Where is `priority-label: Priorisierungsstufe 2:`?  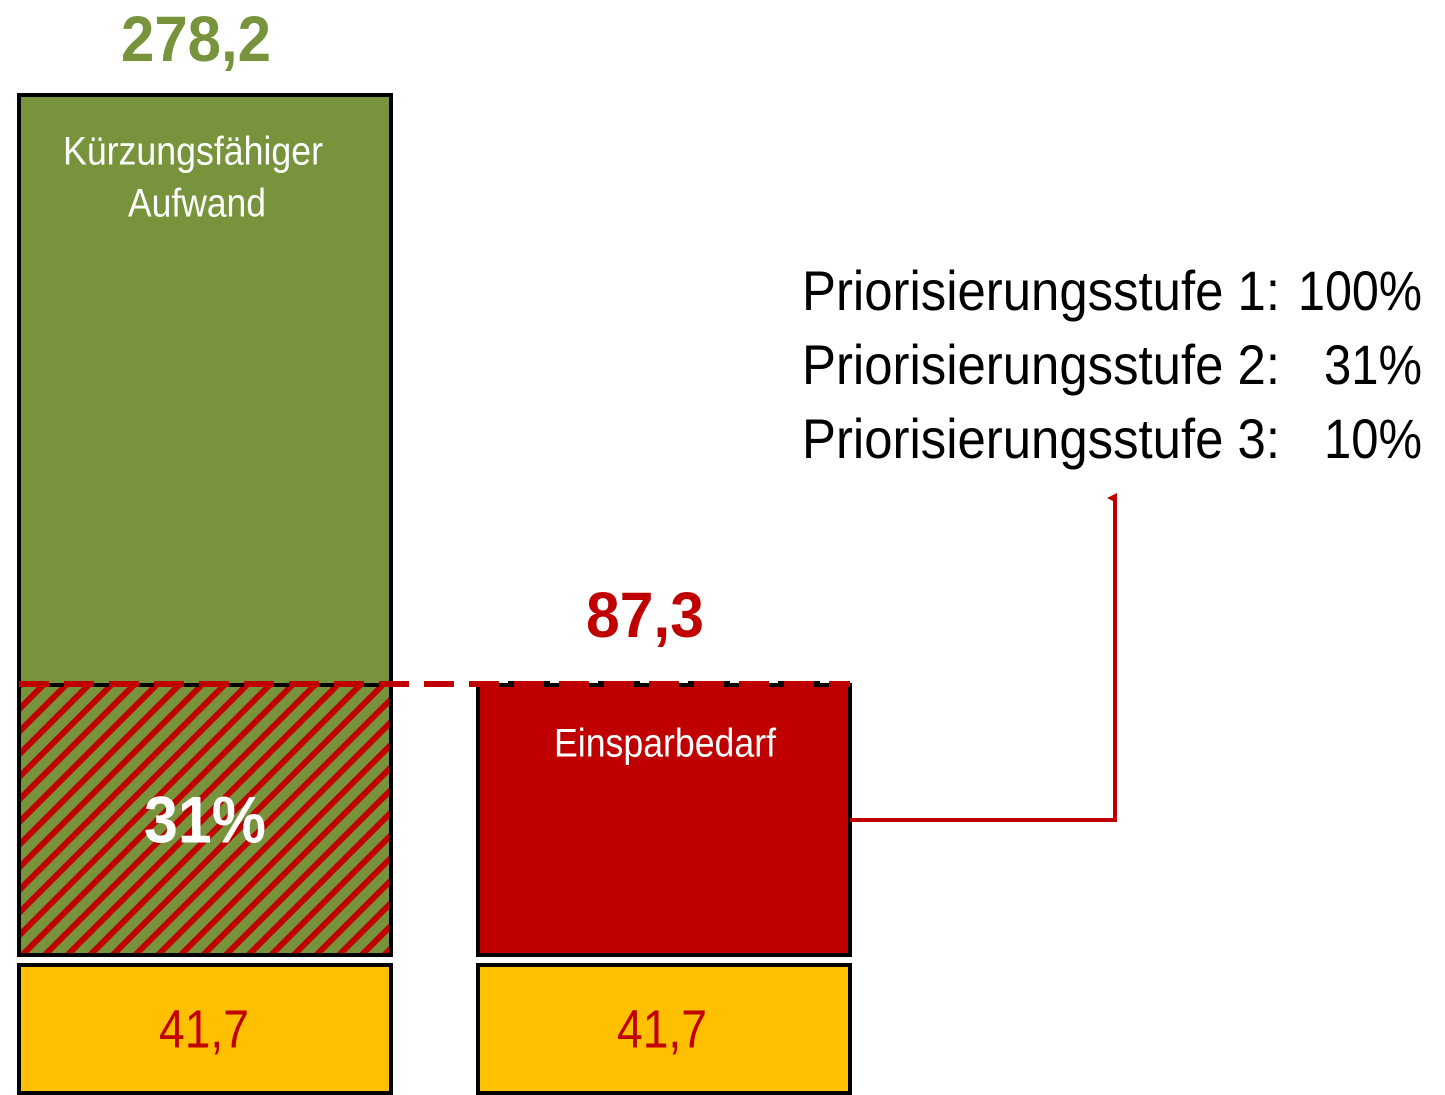
priority-label: Priorisierungsstufe 2: is located at coordinates (1041, 364).